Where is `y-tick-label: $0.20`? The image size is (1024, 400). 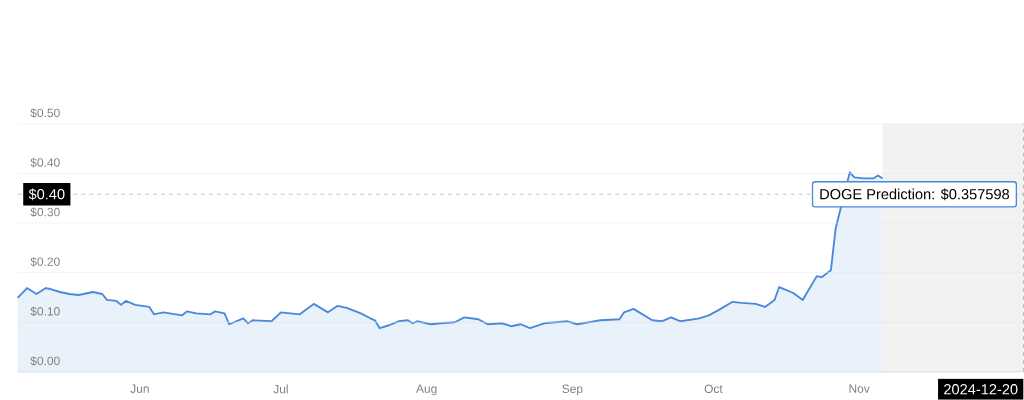 y-tick-label: $0.20 is located at coordinates (45, 262).